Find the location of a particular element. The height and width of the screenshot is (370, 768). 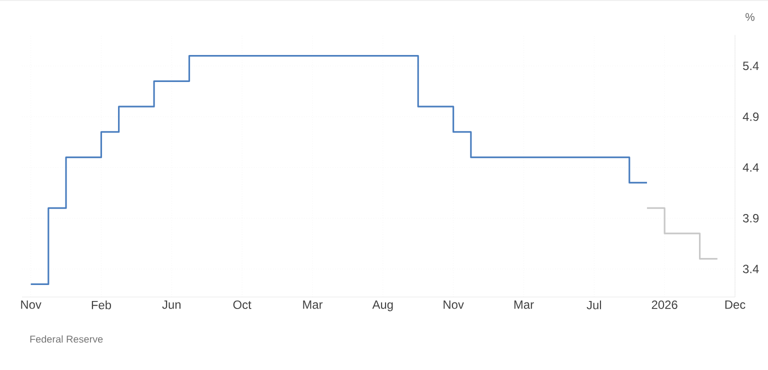

y-axis-title: % is located at coordinates (750, 17).